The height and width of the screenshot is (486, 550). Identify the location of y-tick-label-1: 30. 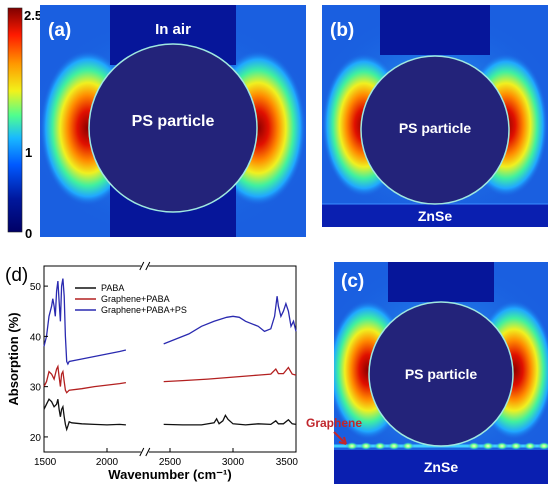
(36, 388).